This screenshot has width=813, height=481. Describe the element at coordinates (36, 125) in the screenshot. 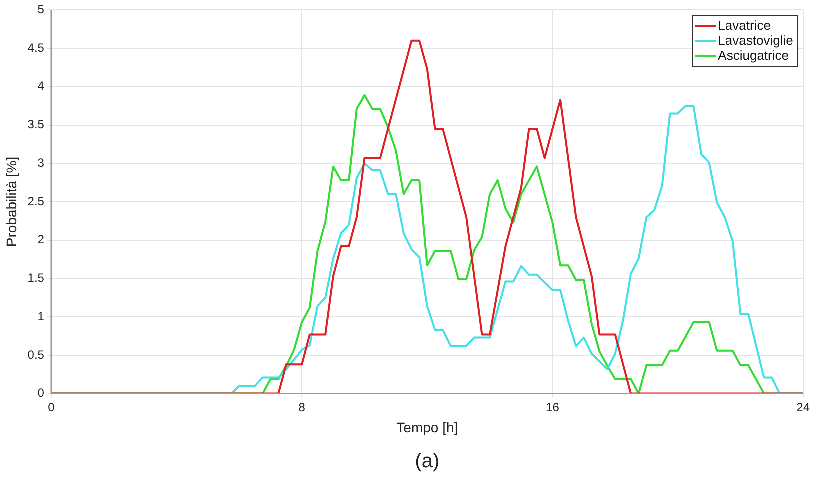

I see `y-tick-label: 3.5` at that location.